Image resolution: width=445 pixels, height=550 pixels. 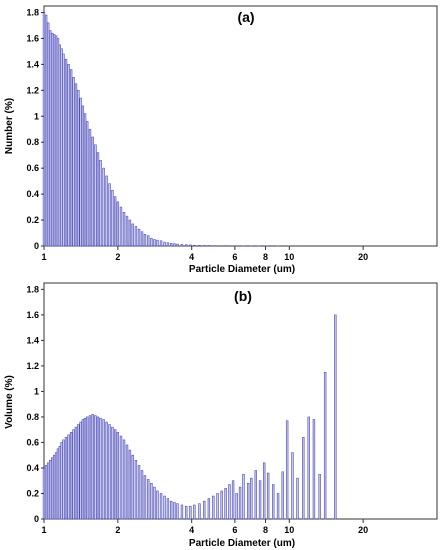 What do you see at coordinates (234, 530) in the screenshot?
I see `x-tick-label: 6` at bounding box center [234, 530].